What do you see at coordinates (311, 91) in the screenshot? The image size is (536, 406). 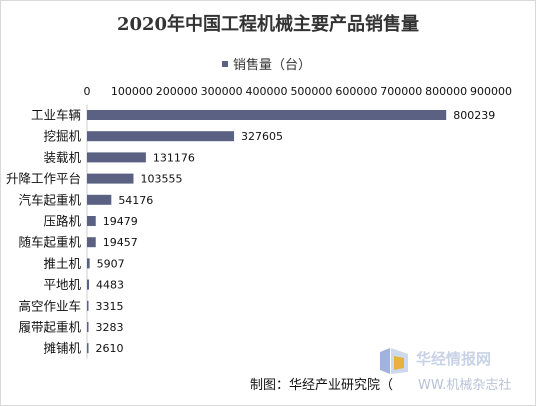 I see `x-tick-label: 500000` at bounding box center [311, 91].